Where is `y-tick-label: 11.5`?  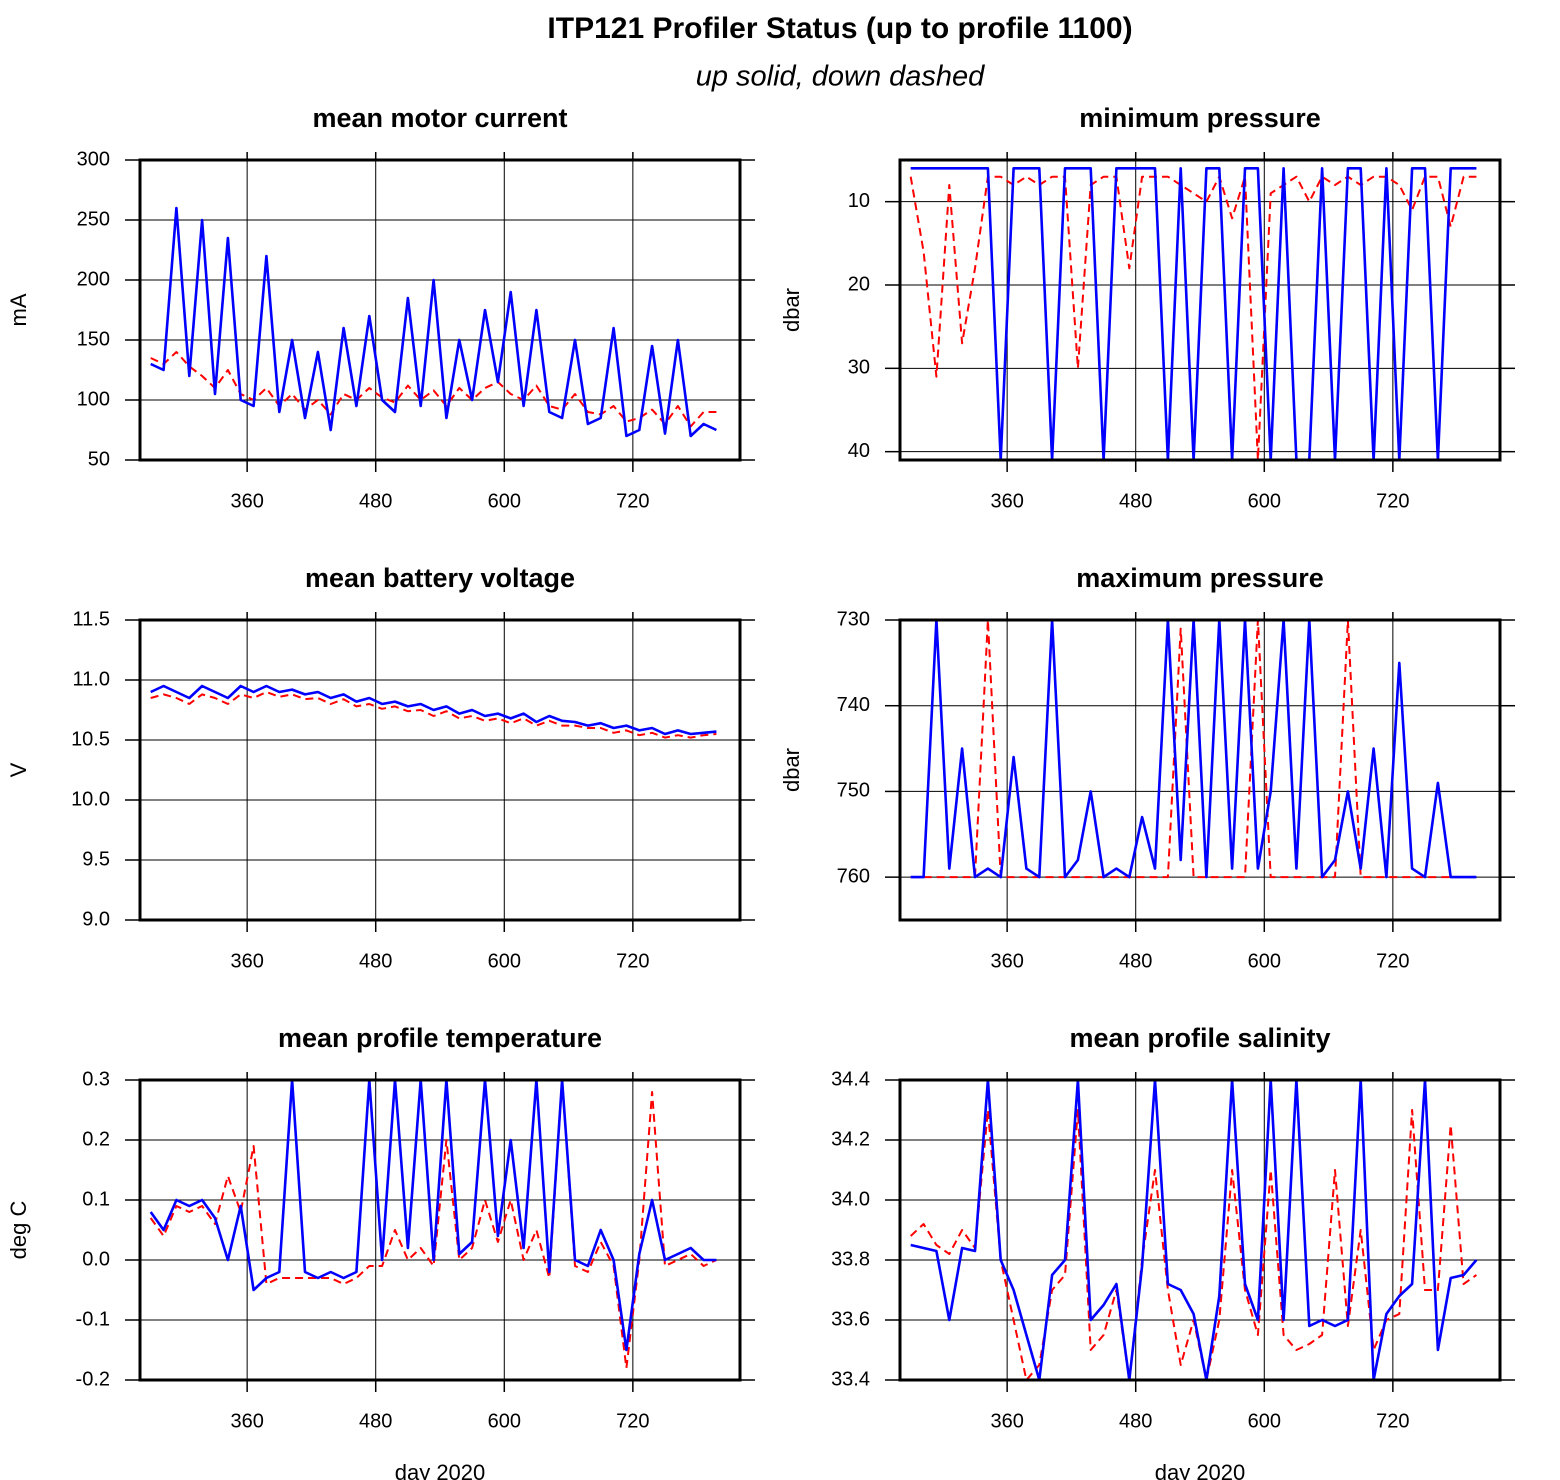 y-tick-label: 11.5 is located at coordinates (91, 619).